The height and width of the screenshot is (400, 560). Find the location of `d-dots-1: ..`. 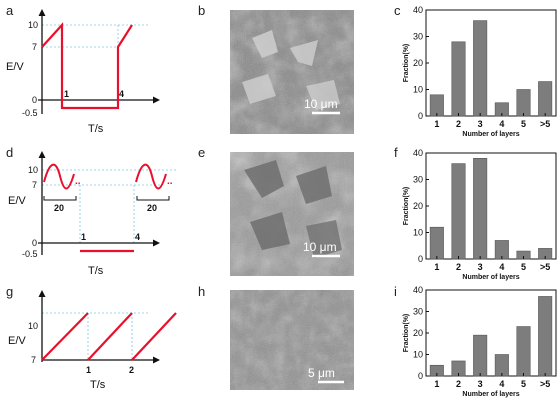

d-dots-1: .. is located at coordinates (78, 181).